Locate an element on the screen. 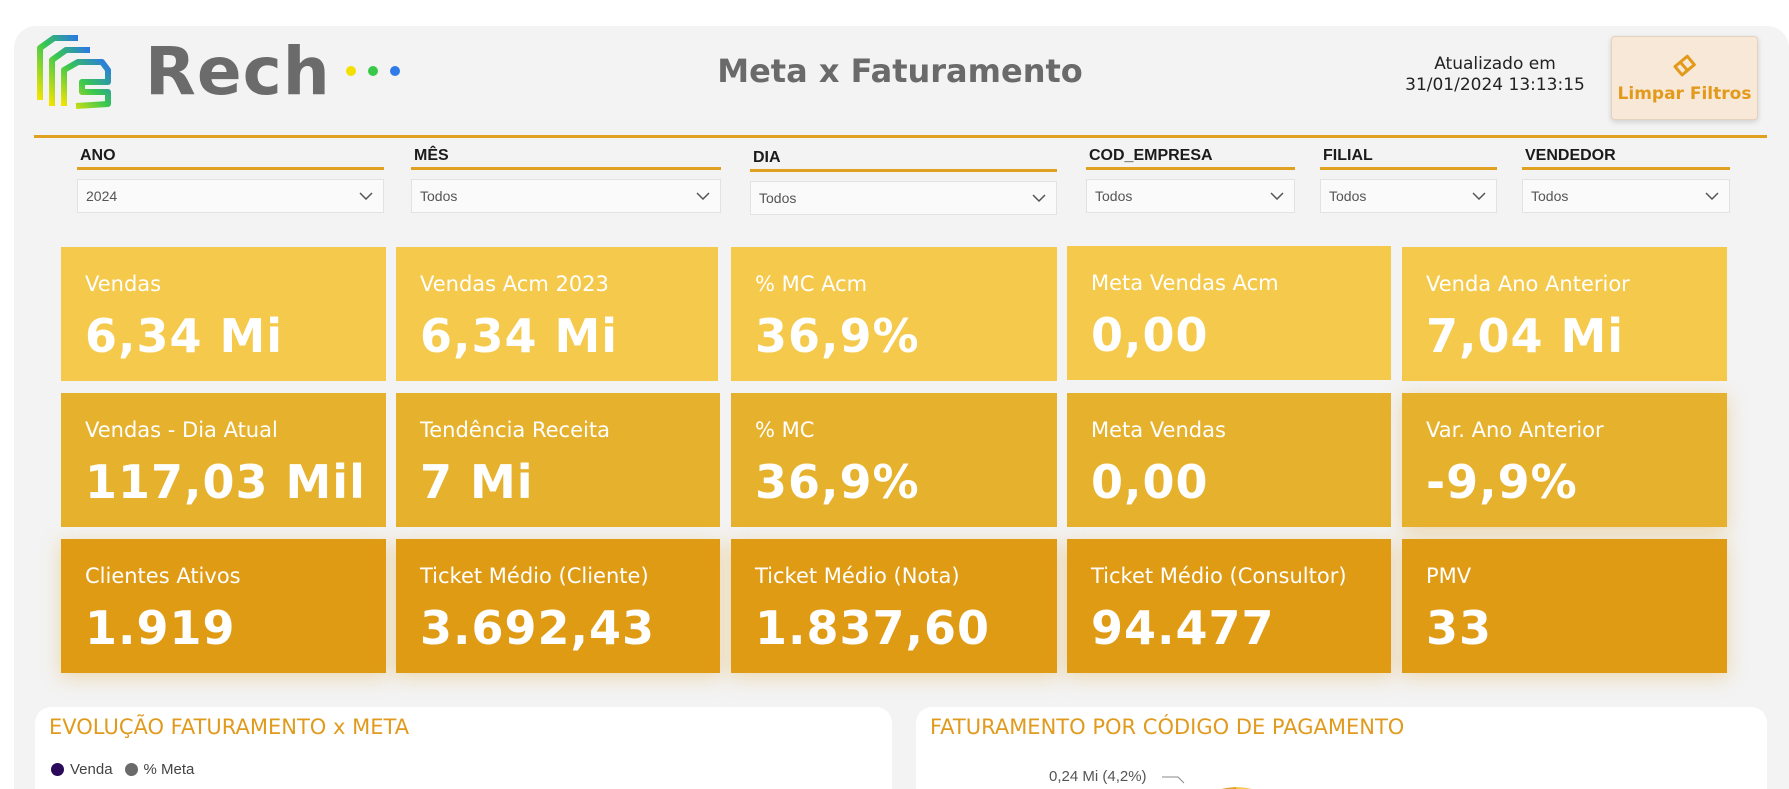  kpi-value: 7 Mi is located at coordinates (477, 482).